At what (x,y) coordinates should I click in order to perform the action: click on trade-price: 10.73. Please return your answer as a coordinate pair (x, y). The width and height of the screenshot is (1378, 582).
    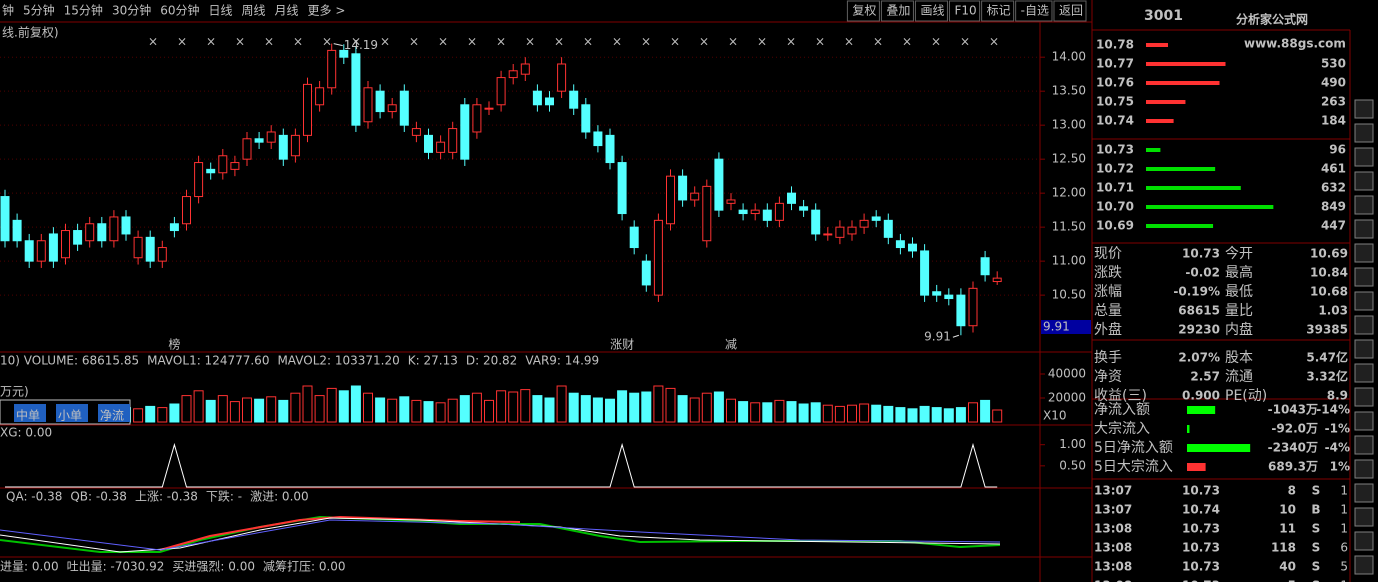
    Looking at the image, I should click on (1201, 567).